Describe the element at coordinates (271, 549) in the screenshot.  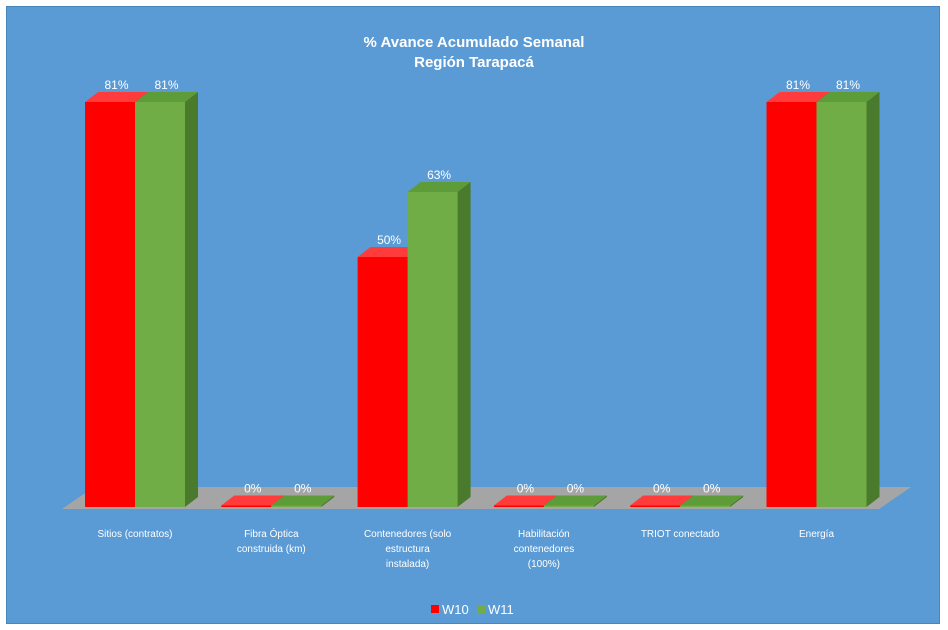
I see `category-label-1-1: construida (km)` at that location.